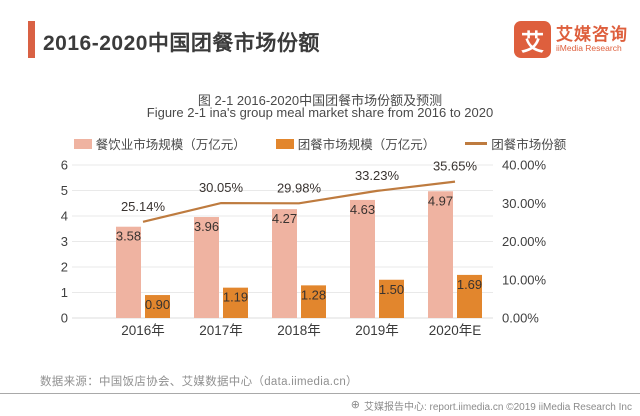 Image resolution: width=640 pixels, height=416 pixels. I want to click on svg-text: 4.63, so click(362, 209).